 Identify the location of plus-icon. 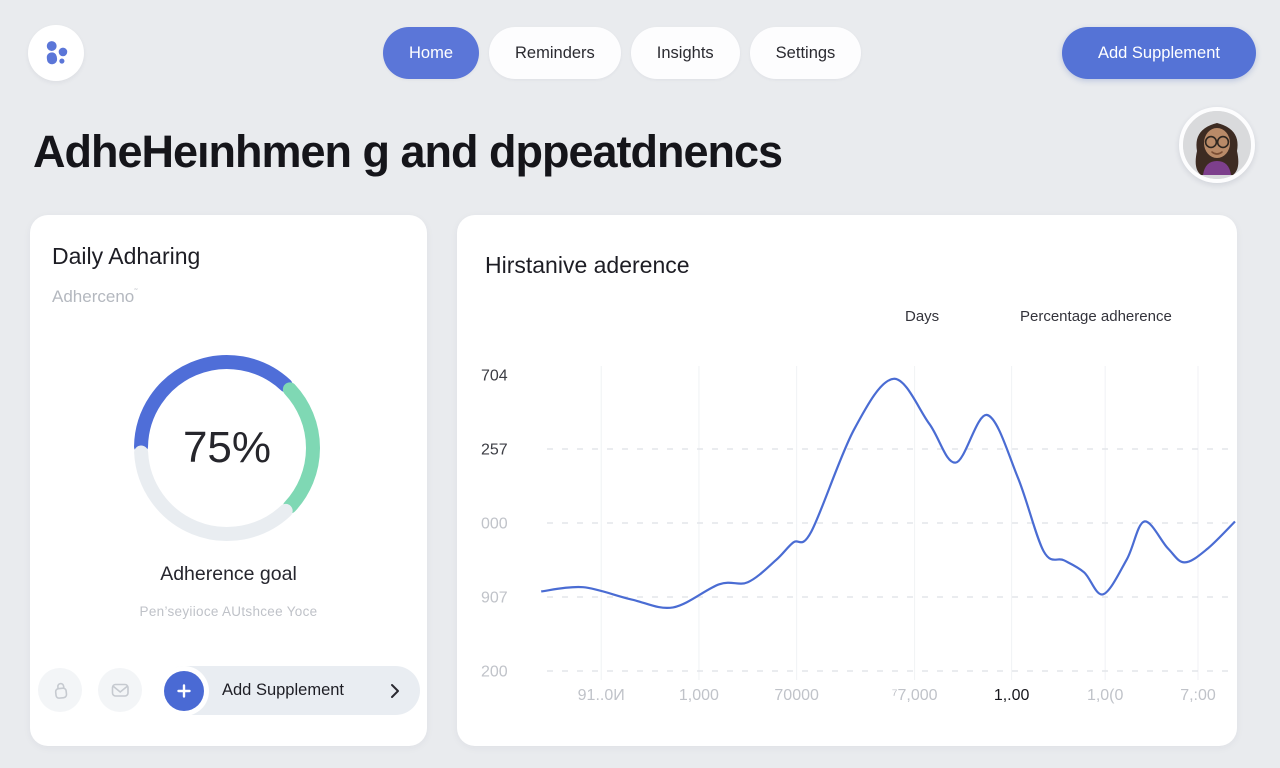
(184, 690).